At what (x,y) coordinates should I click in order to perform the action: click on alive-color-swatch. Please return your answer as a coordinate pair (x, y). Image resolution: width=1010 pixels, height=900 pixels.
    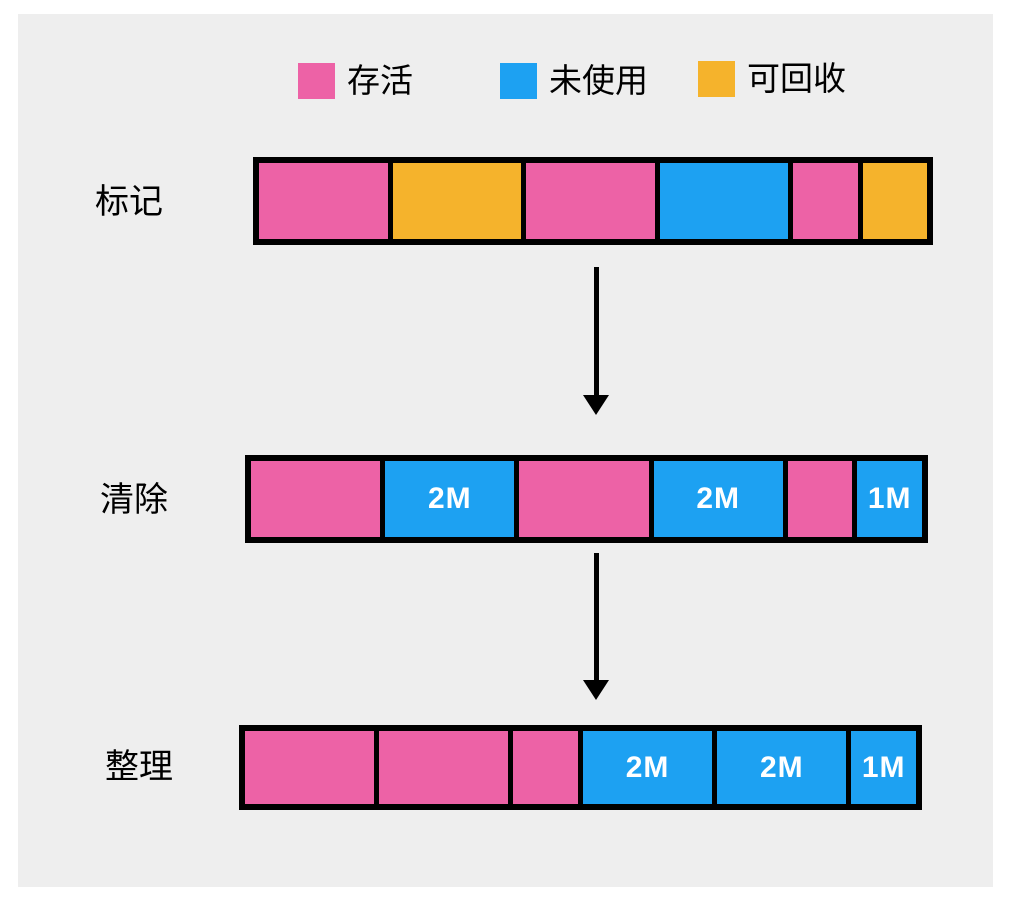
    Looking at the image, I should click on (316, 81).